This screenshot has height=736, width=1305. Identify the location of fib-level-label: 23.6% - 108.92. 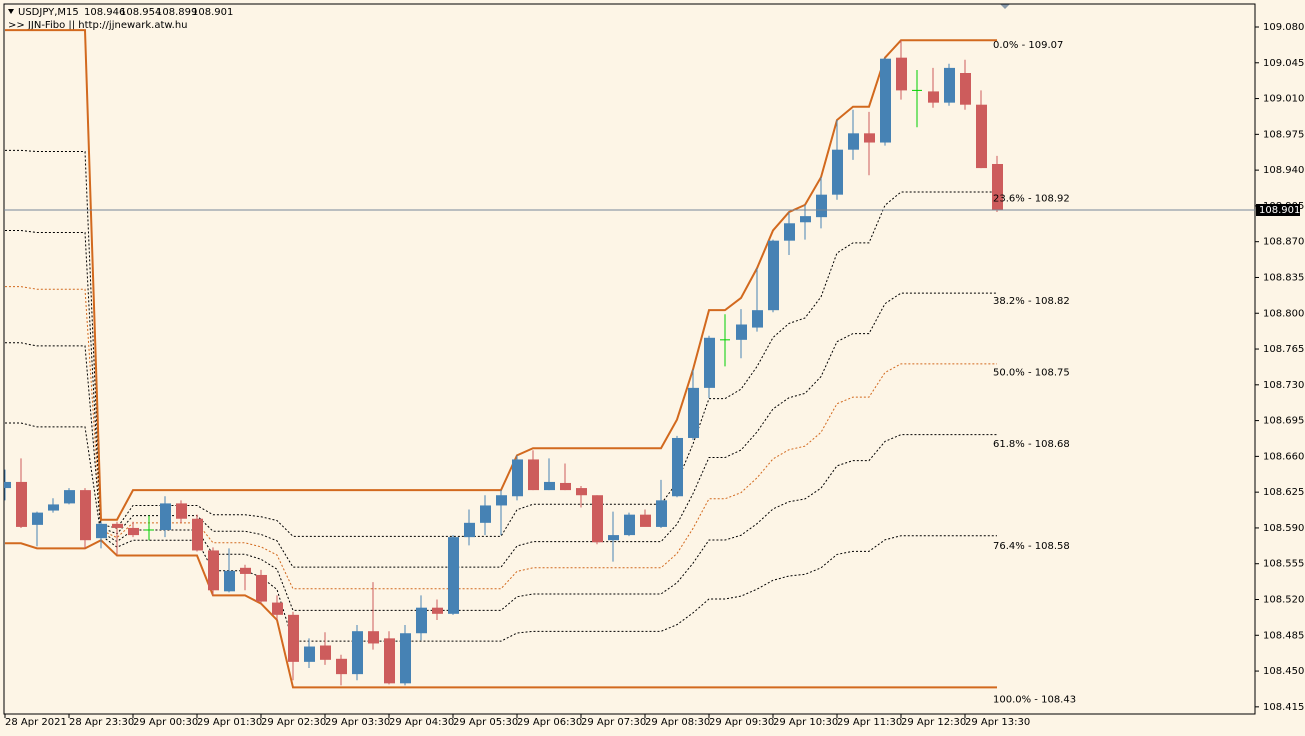
(1031, 199).